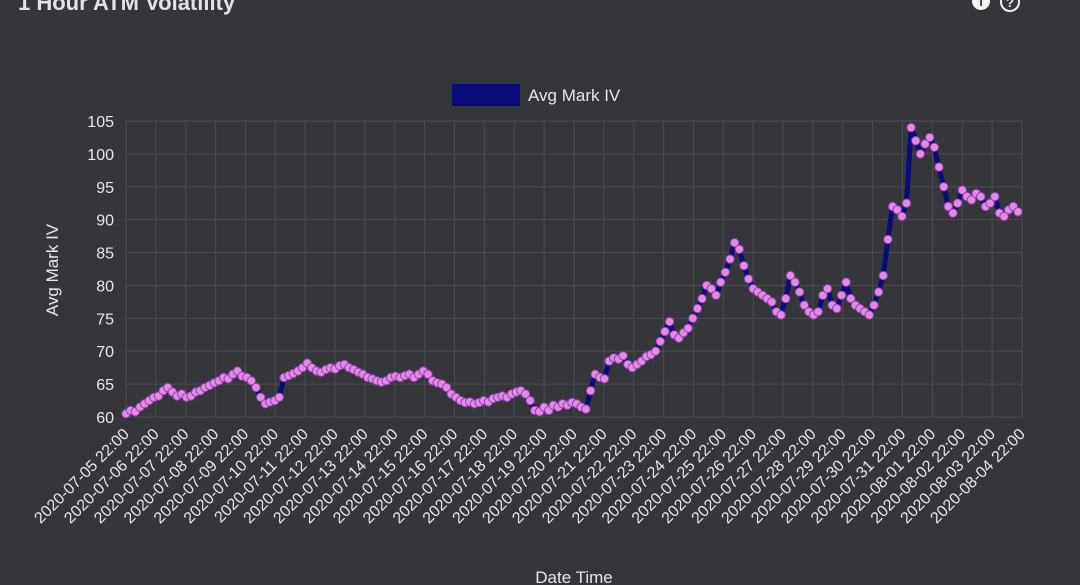 Image resolution: width=1080 pixels, height=585 pixels. What do you see at coordinates (105, 221) in the screenshot?
I see `y-tick-label: 90` at bounding box center [105, 221].